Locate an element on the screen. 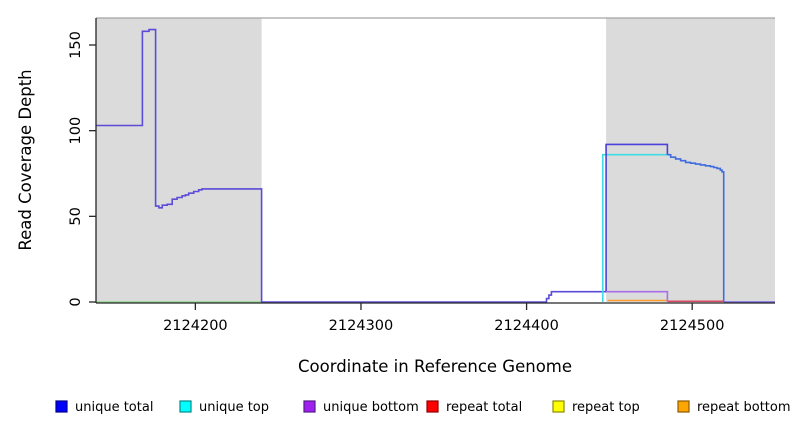 This screenshot has width=792, height=432. y-tick-label: 150 is located at coordinates (76, 45).